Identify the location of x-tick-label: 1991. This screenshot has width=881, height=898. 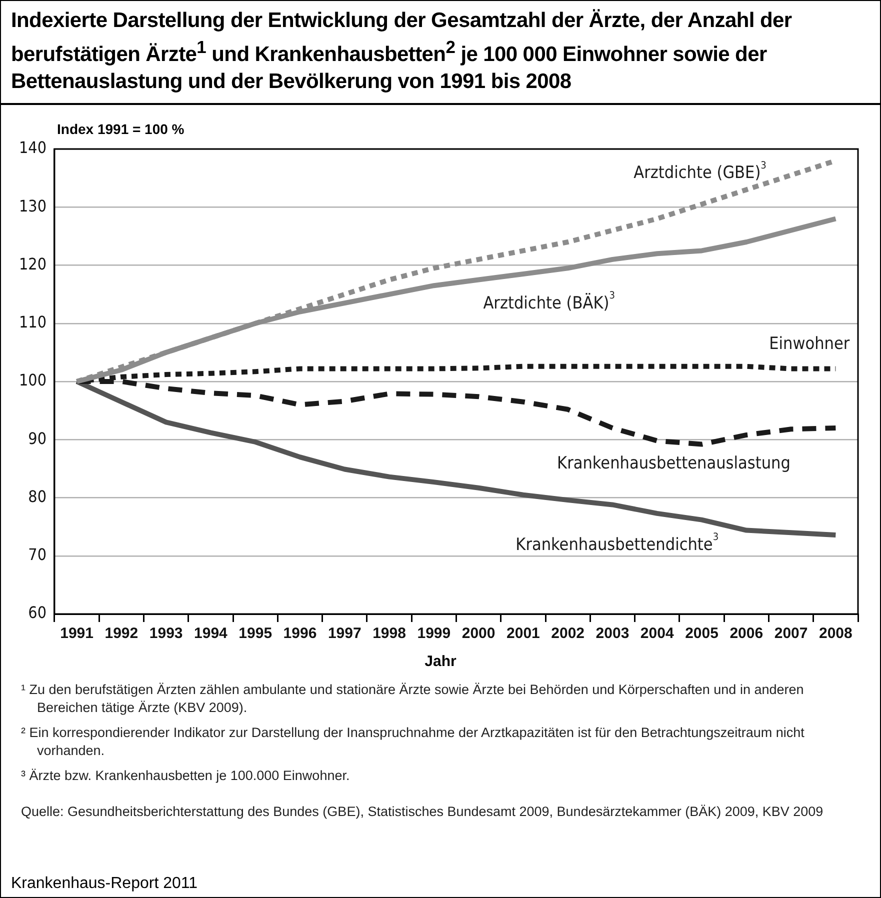
(77, 633).